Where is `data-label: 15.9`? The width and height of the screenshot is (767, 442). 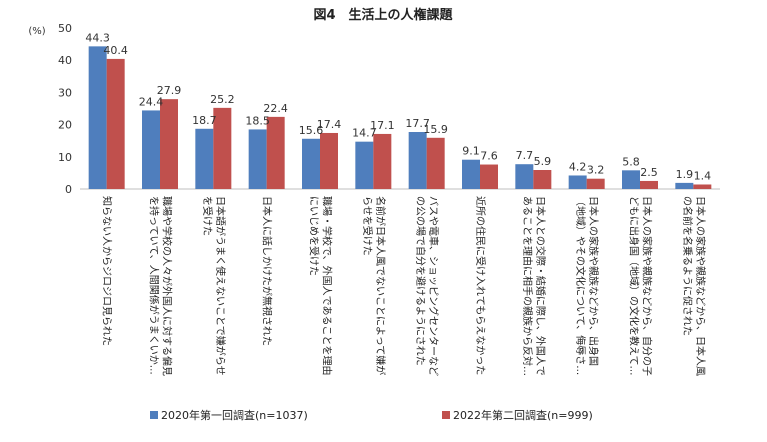 data-label: 15.9 is located at coordinates (435, 129).